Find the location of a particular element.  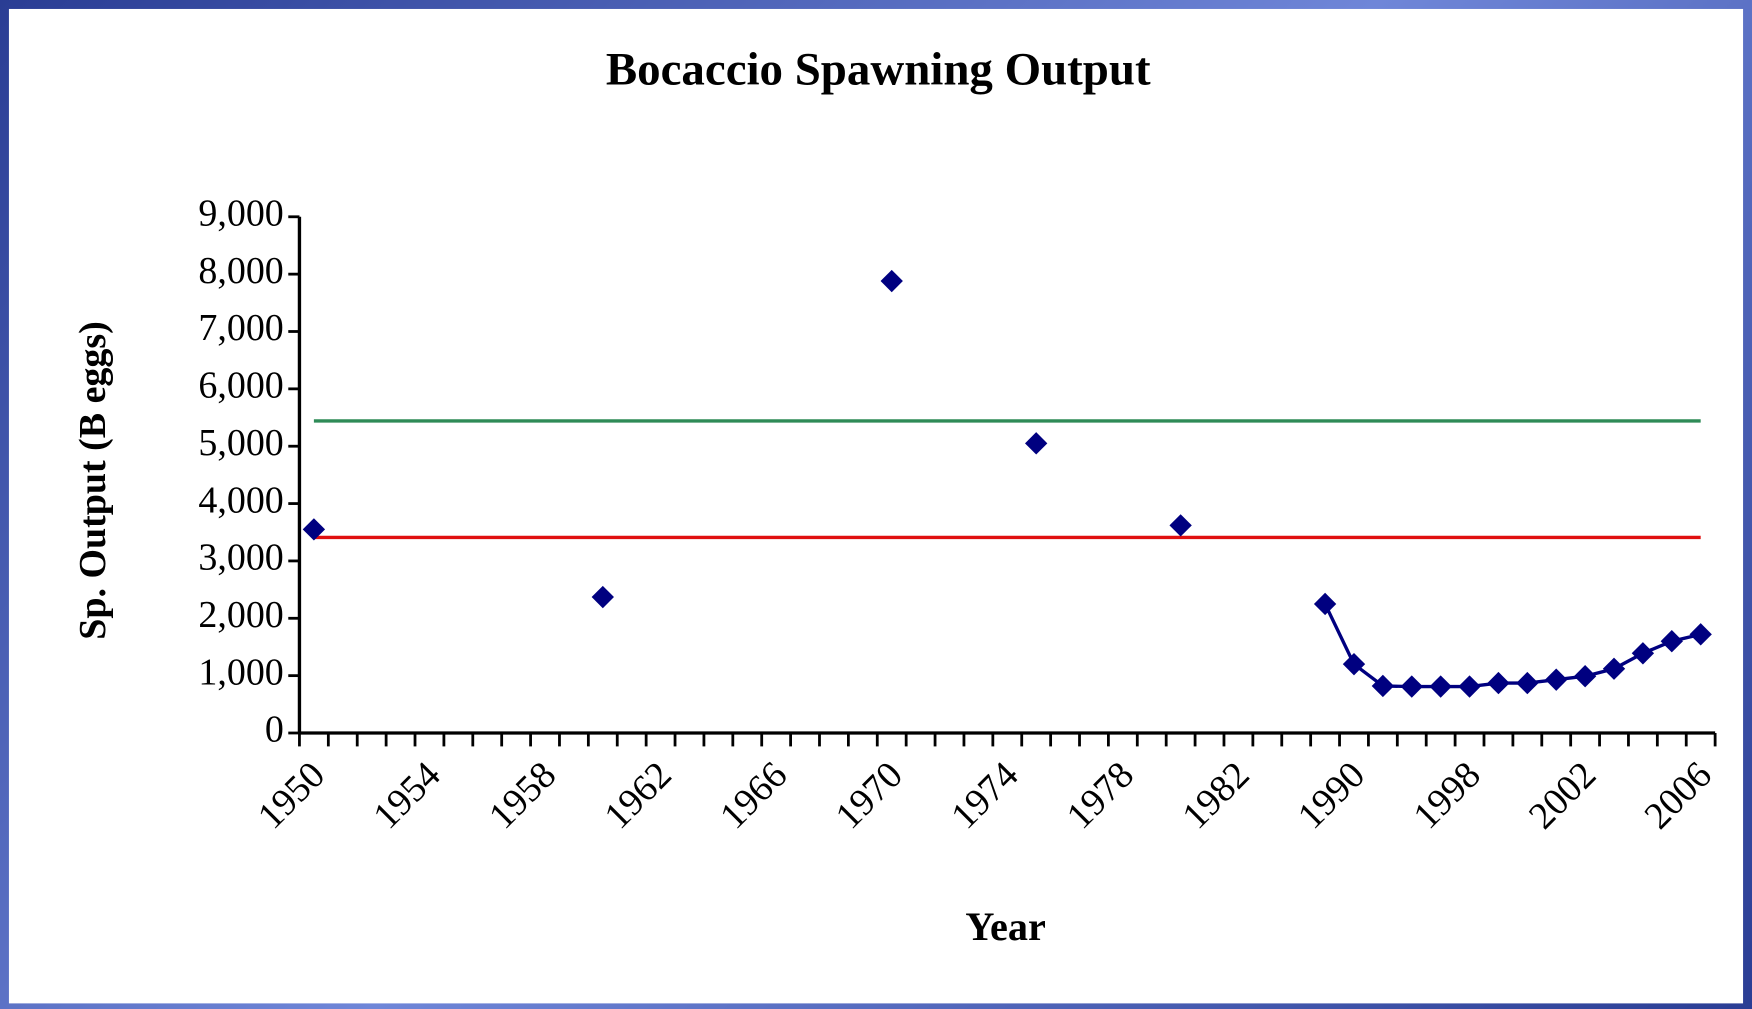

y-tick-label: 7,000 is located at coordinates (240, 328).